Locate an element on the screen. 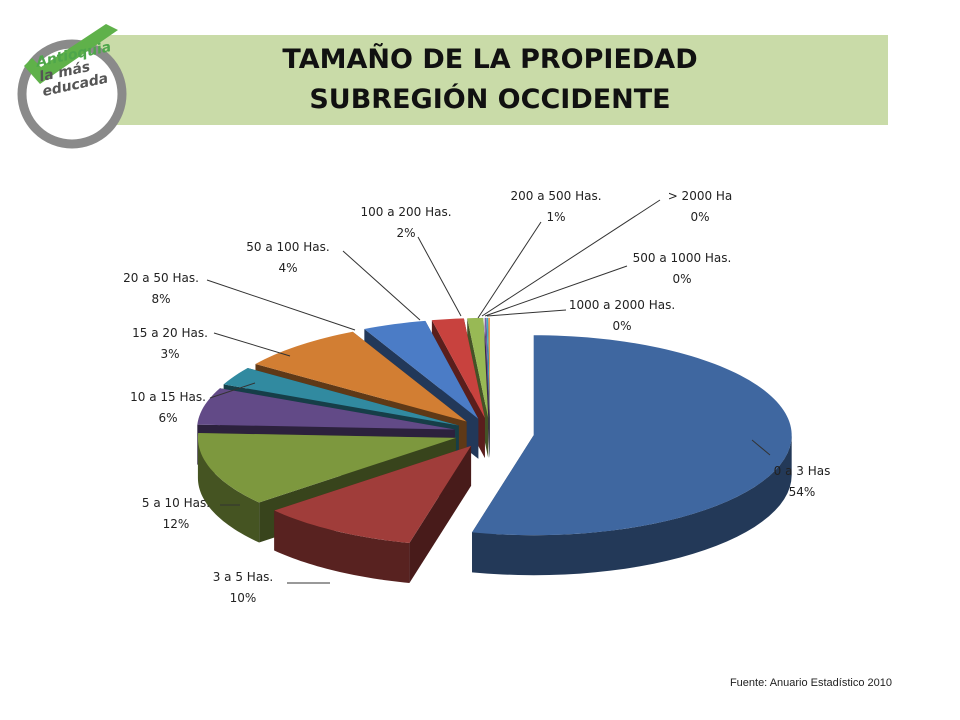 The width and height of the screenshot is (960, 720). slice-label: 100 a 200 Has. is located at coordinates (405, 212).